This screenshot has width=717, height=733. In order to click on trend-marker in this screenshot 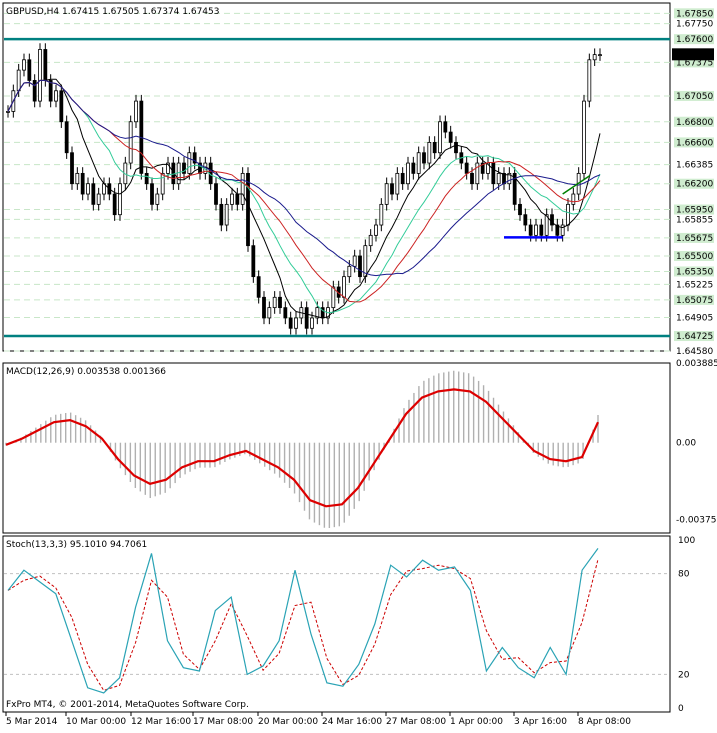, I will do `click(576, 184)`.